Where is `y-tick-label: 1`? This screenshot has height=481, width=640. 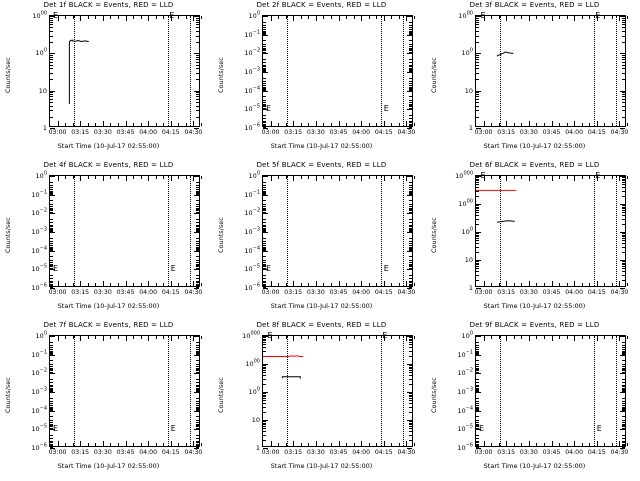
y-tick-label: 1 is located at coordinates (470, 127).